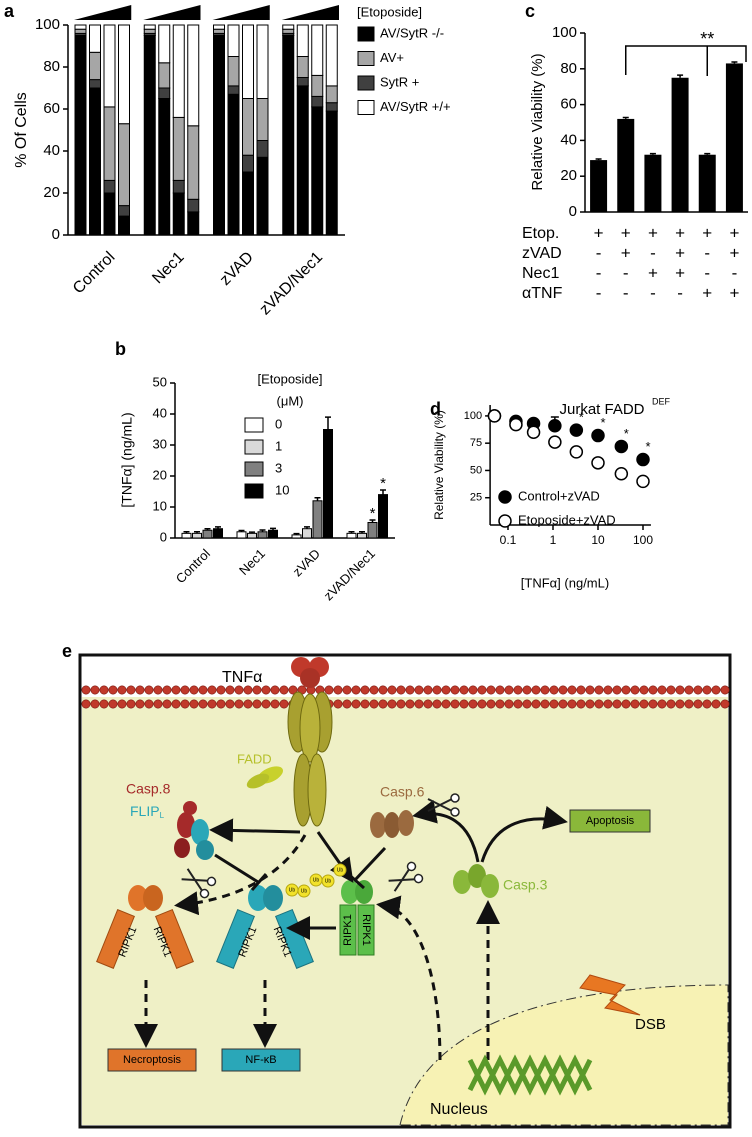 This screenshot has height=1137, width=752. What do you see at coordinates (366, 83) in the screenshot?
I see `legend-swatch` at bounding box center [366, 83].